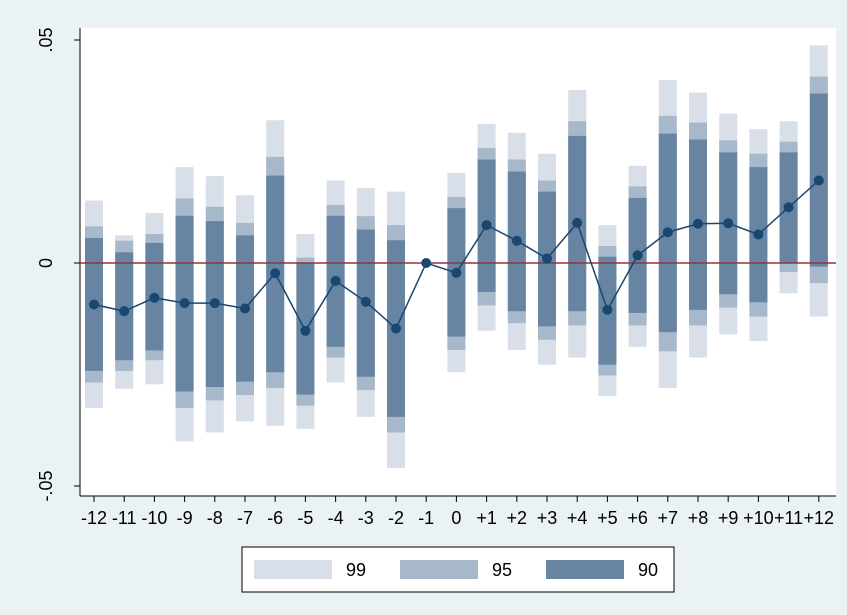  I want to click on x-tick-label: -7, so click(245, 518).